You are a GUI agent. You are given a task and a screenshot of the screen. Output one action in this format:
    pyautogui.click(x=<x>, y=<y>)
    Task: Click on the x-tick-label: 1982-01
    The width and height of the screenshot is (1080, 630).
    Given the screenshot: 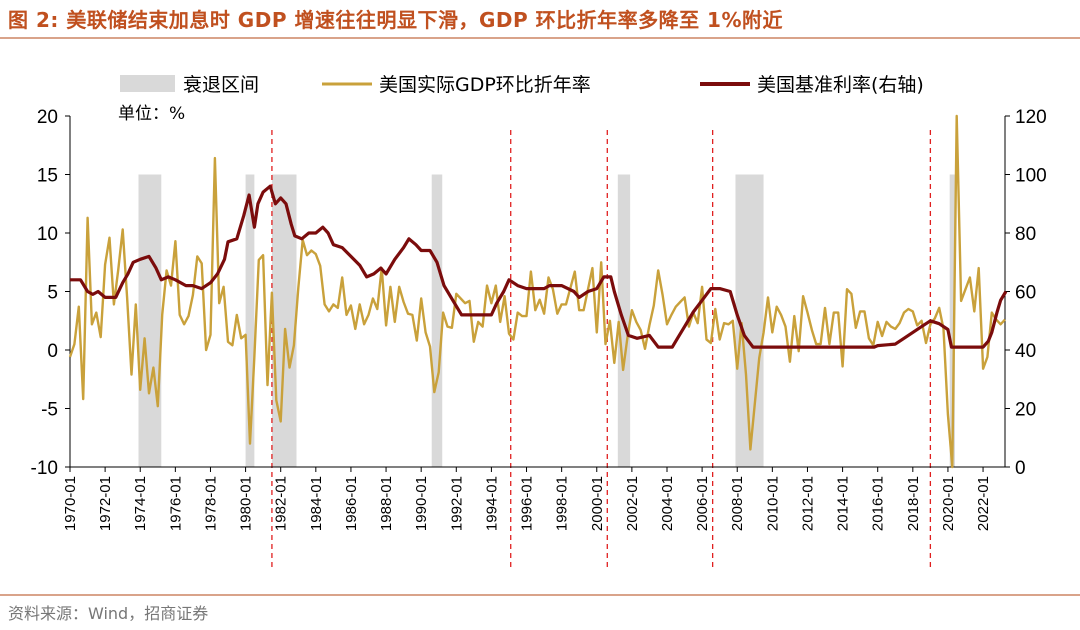 What is the action you would take?
    pyautogui.click(x=281, y=503)
    